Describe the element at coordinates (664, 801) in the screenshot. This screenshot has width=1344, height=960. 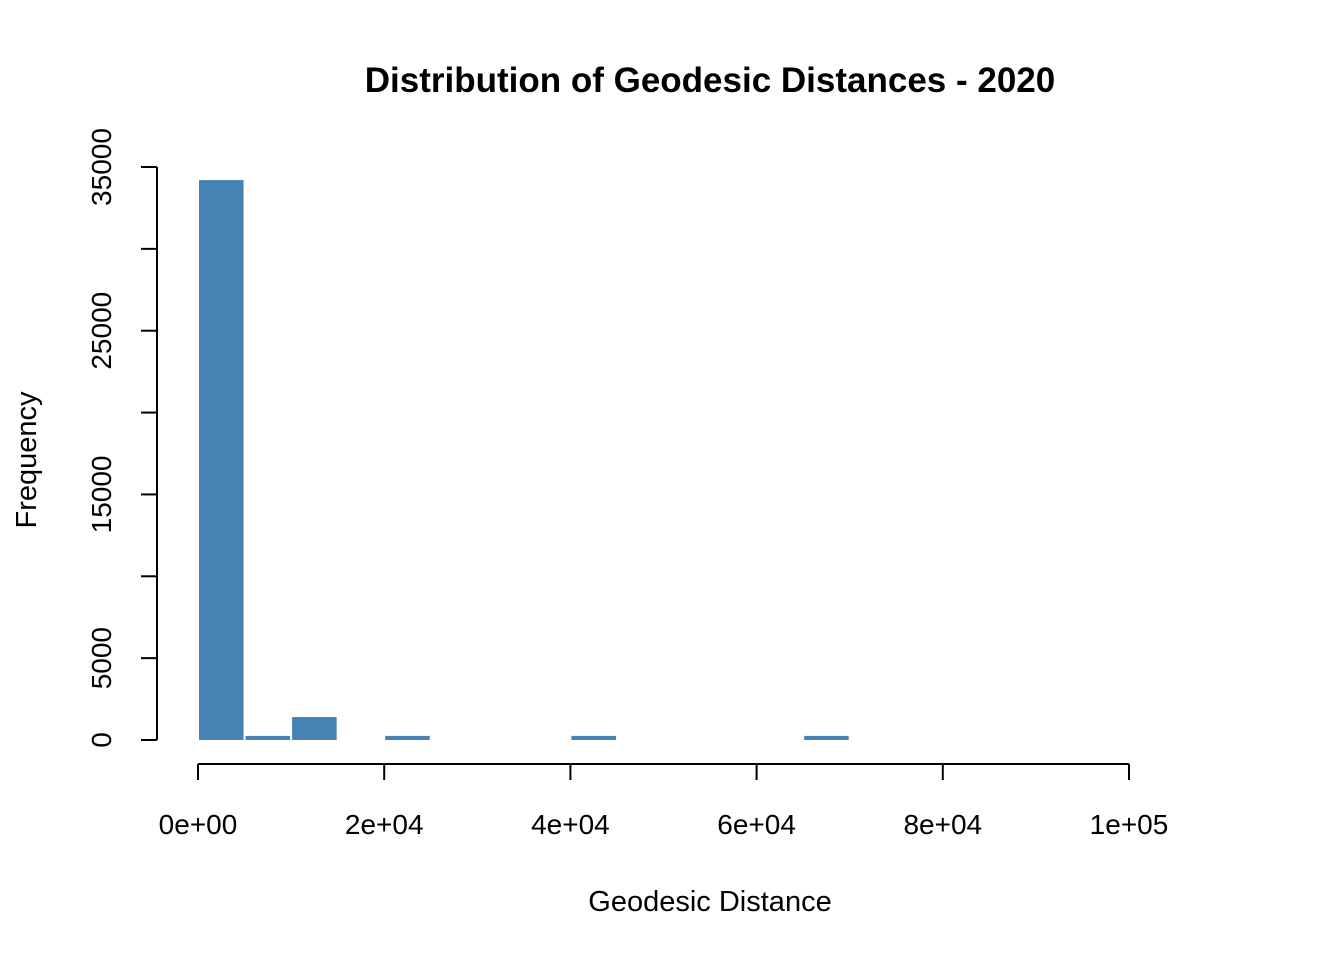
I see `x-axis: 0e+00 2e+04 4e+04 6e+04 8e+04 1e+05` at that location.